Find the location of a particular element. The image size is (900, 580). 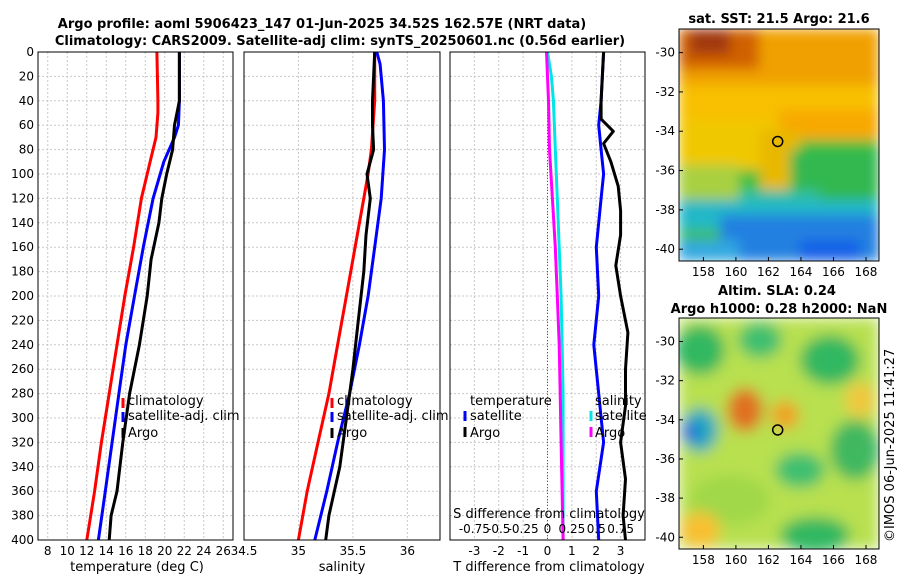

series-line-temperature-argo is located at coordinates (614, 296).